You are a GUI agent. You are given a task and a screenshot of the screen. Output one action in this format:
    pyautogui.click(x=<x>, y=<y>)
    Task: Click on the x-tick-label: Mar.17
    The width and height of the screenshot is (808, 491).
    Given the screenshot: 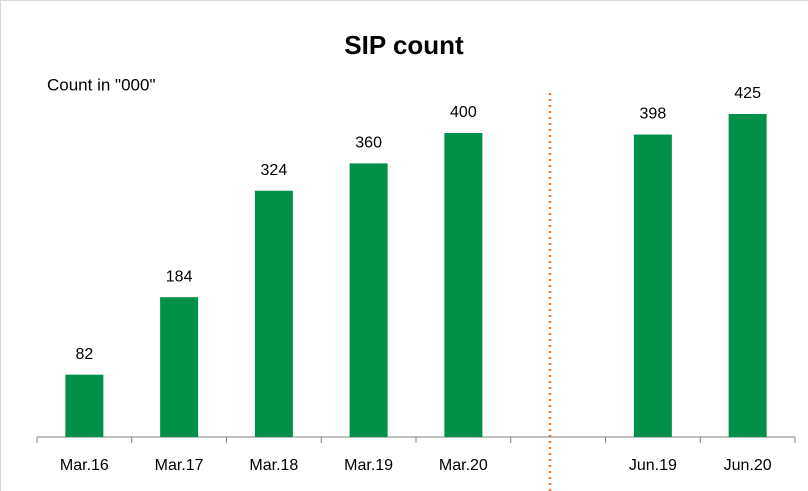 What is the action you would take?
    pyautogui.click(x=179, y=465)
    